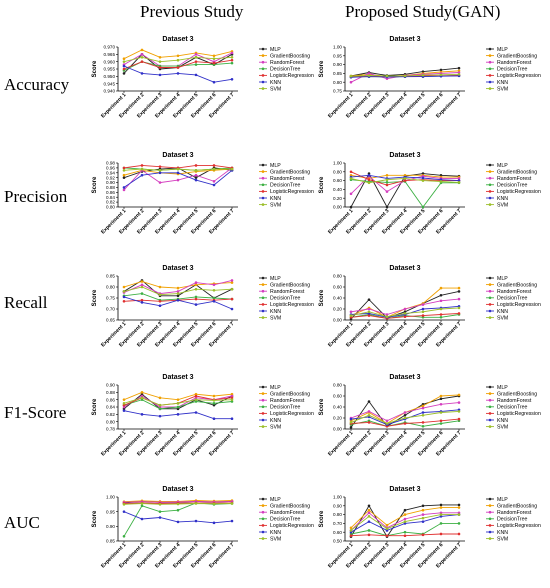 This screenshot has width=550, height=588. I want to click on legend-label: KNN, so click(275, 533).